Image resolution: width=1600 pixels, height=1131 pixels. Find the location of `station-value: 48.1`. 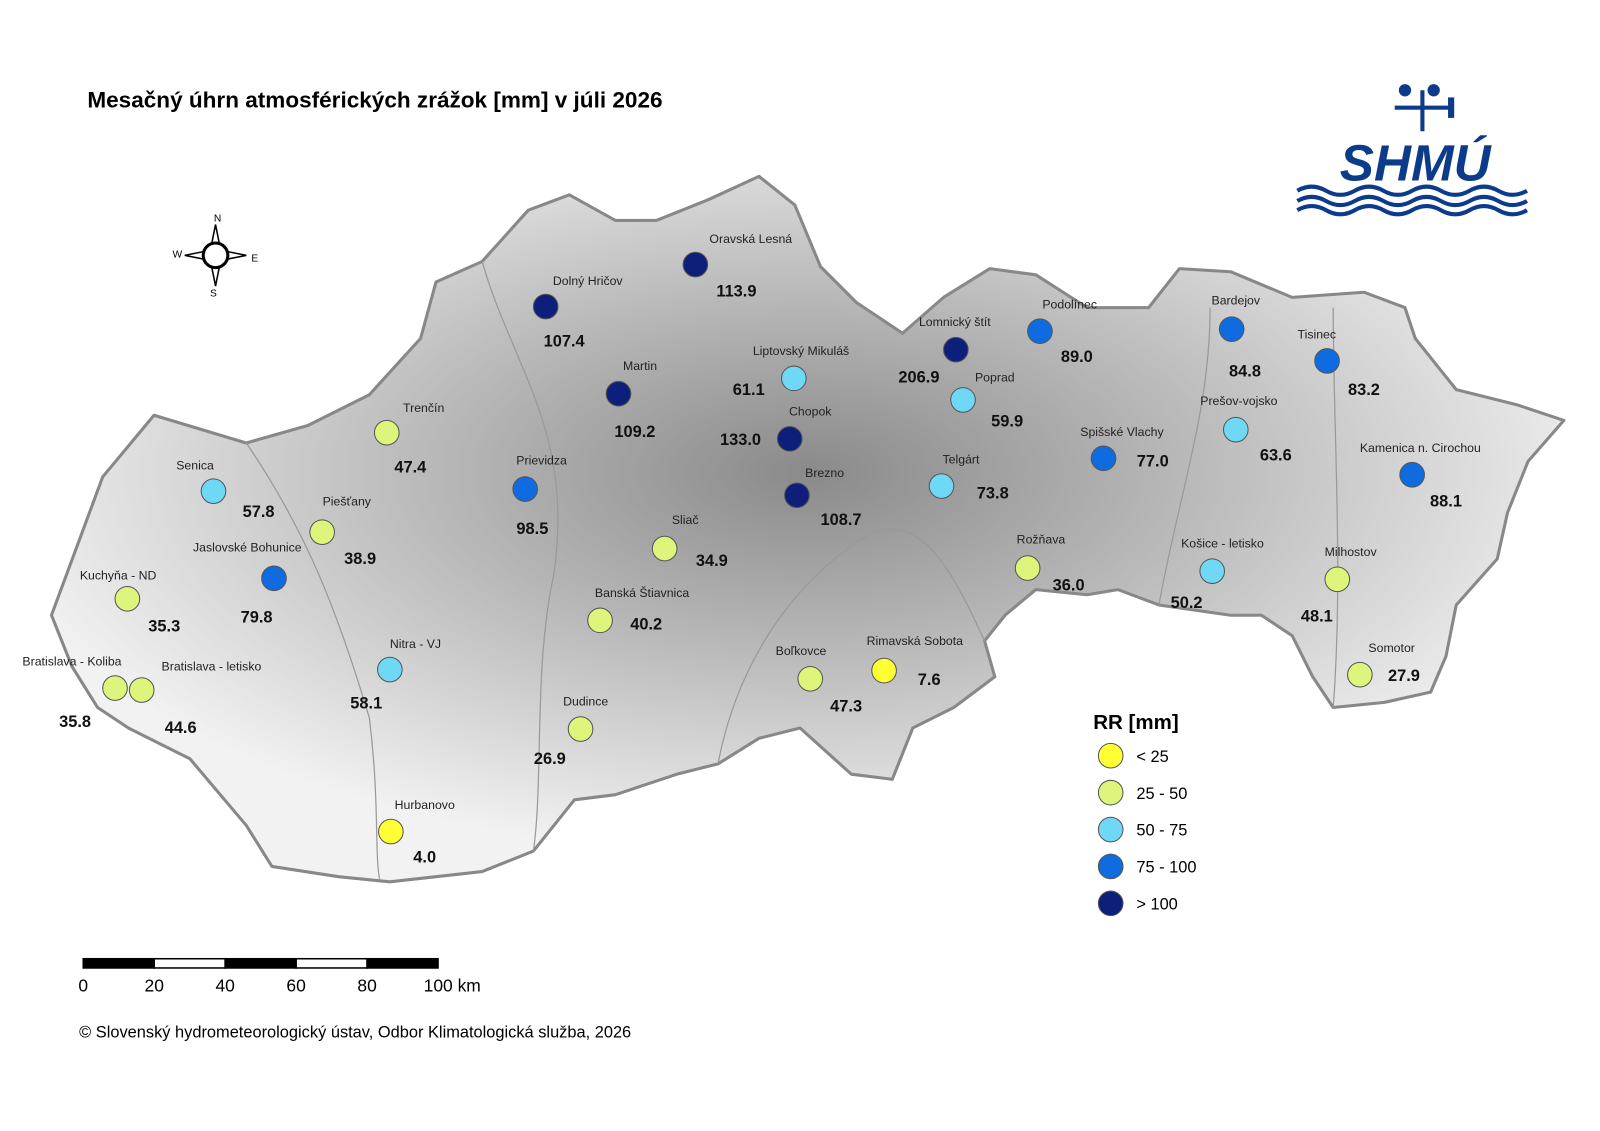

station-value: 48.1 is located at coordinates (1317, 616).